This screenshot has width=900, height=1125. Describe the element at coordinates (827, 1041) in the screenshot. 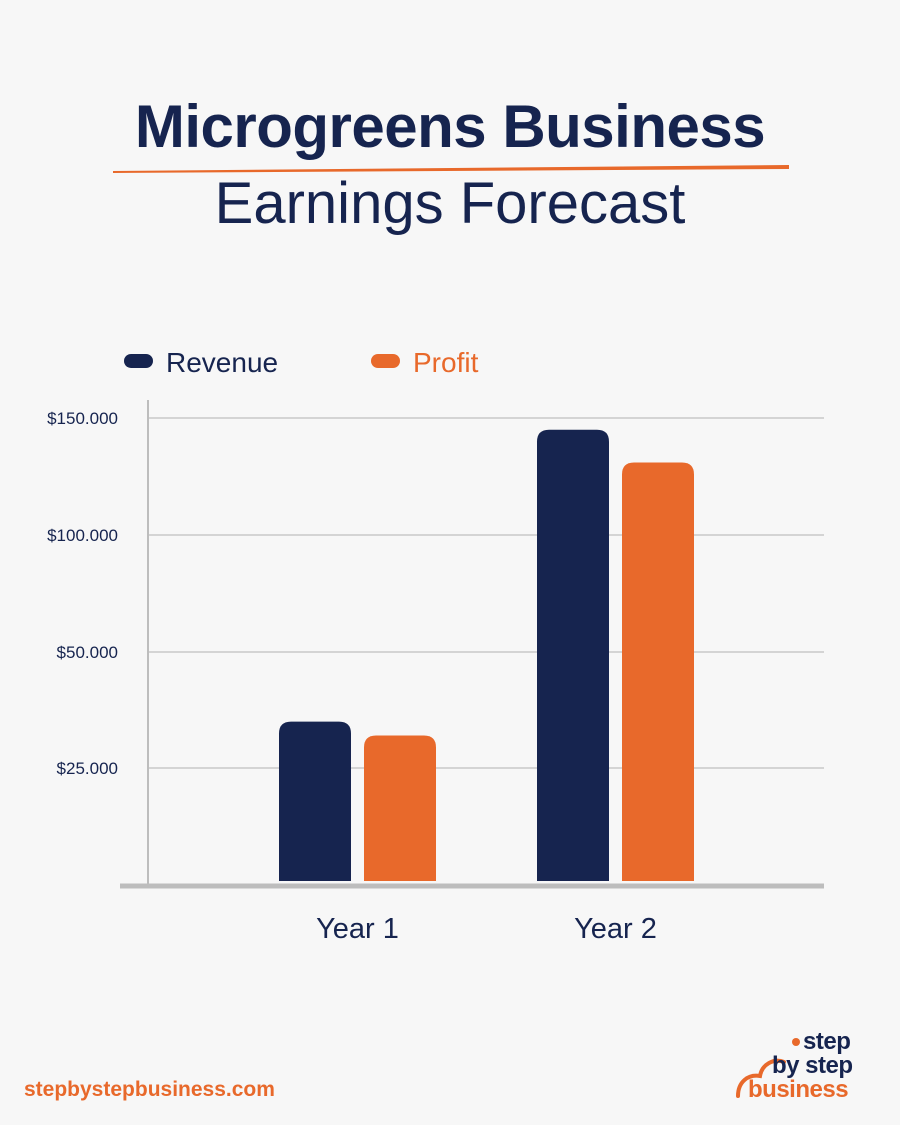

I see `logo-word-step: step` at that location.